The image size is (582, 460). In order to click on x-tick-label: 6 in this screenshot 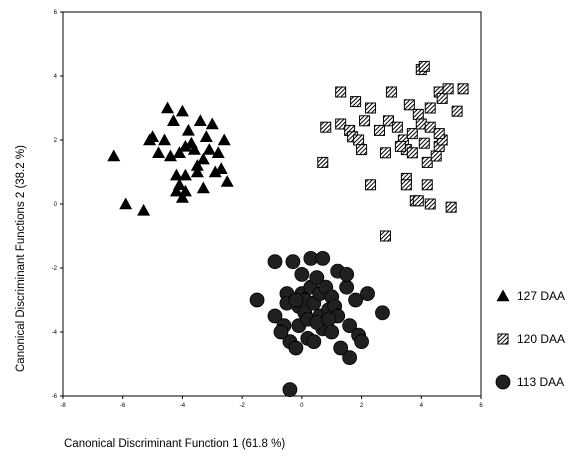, I will do `click(481, 406)`.